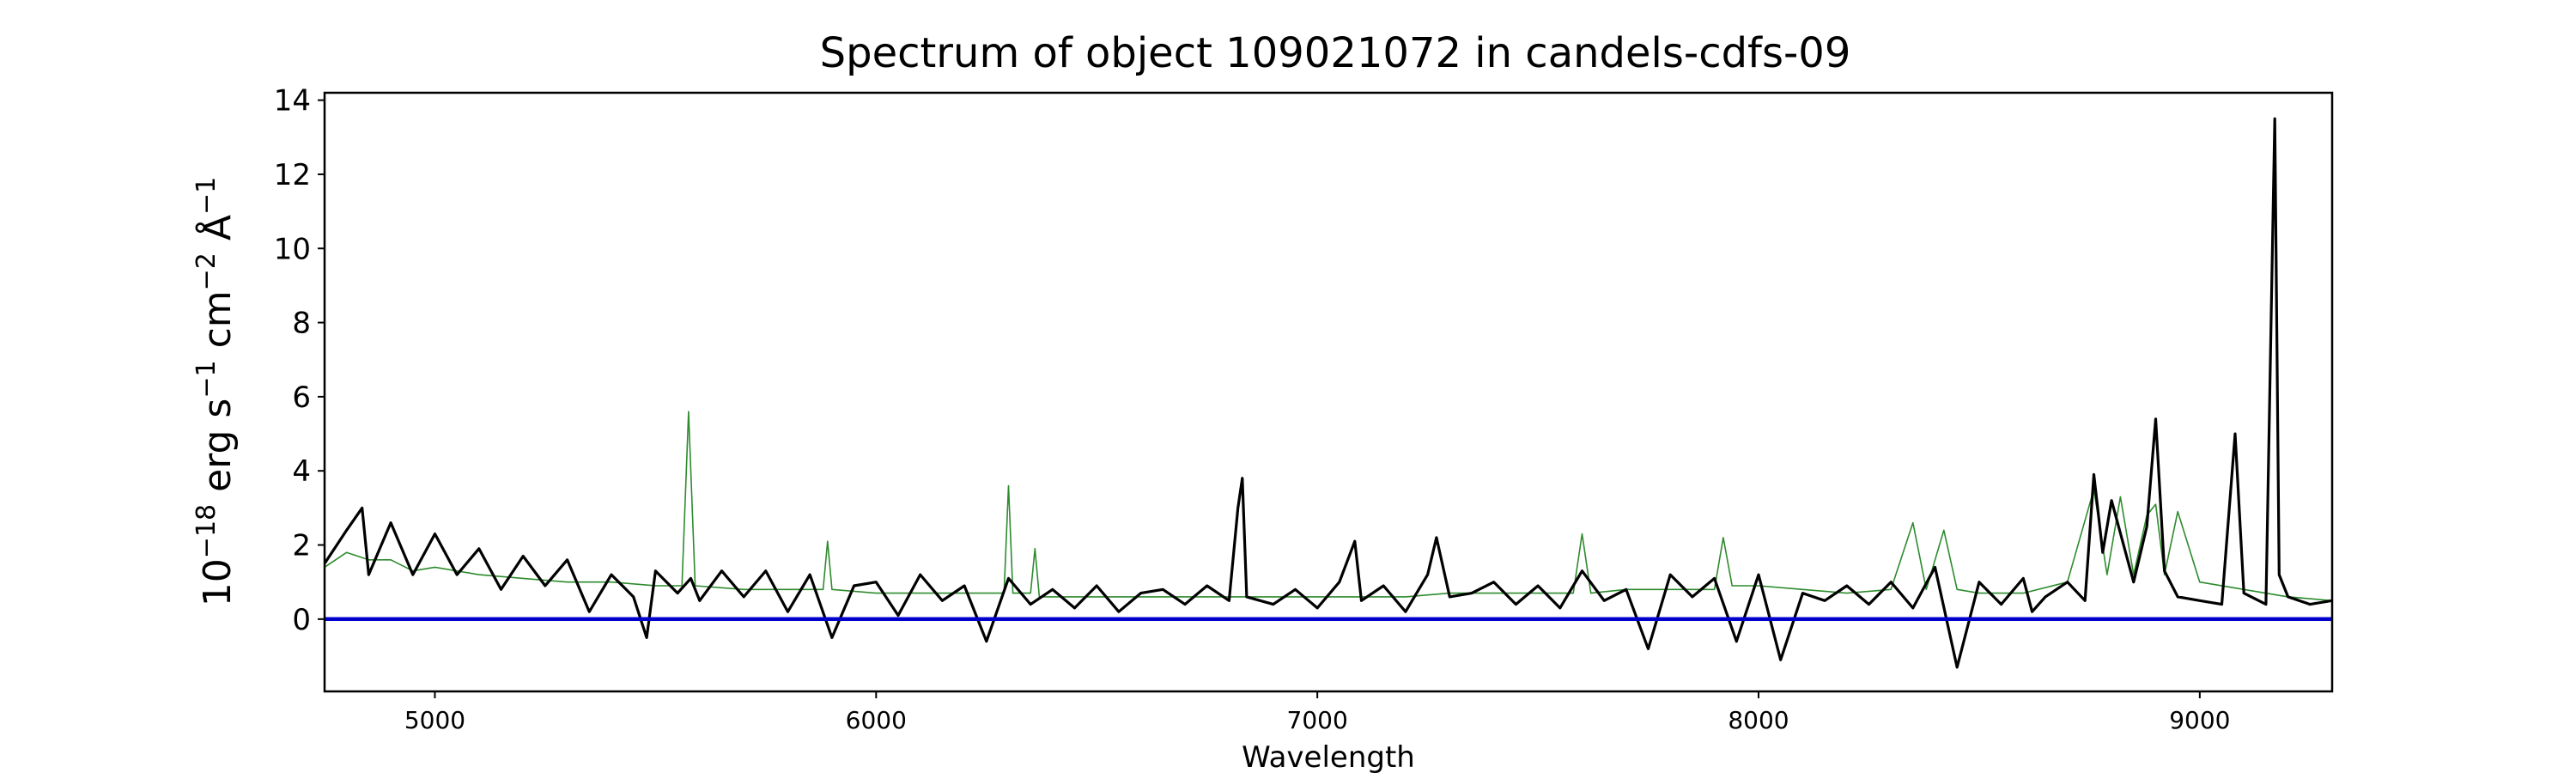 The height and width of the screenshot is (773, 2576). Describe the element at coordinates (218, 582) in the screenshot. I see `y-label-base: 10` at that location.